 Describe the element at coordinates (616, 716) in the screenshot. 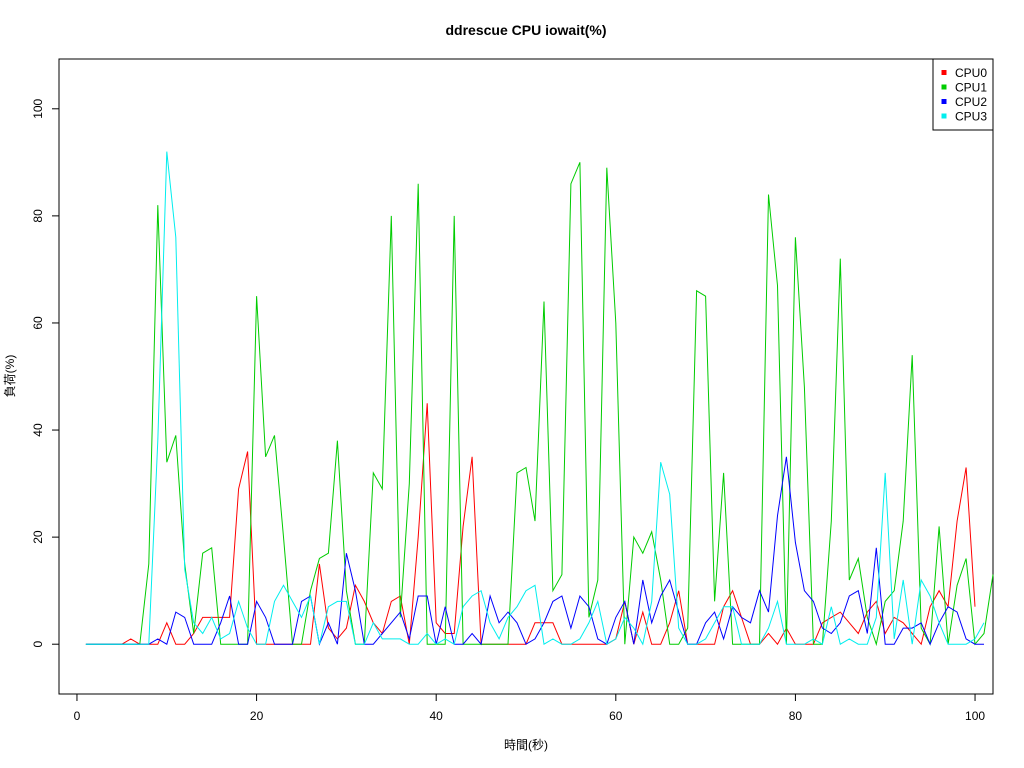

I see `x-tick-label: 60` at that location.